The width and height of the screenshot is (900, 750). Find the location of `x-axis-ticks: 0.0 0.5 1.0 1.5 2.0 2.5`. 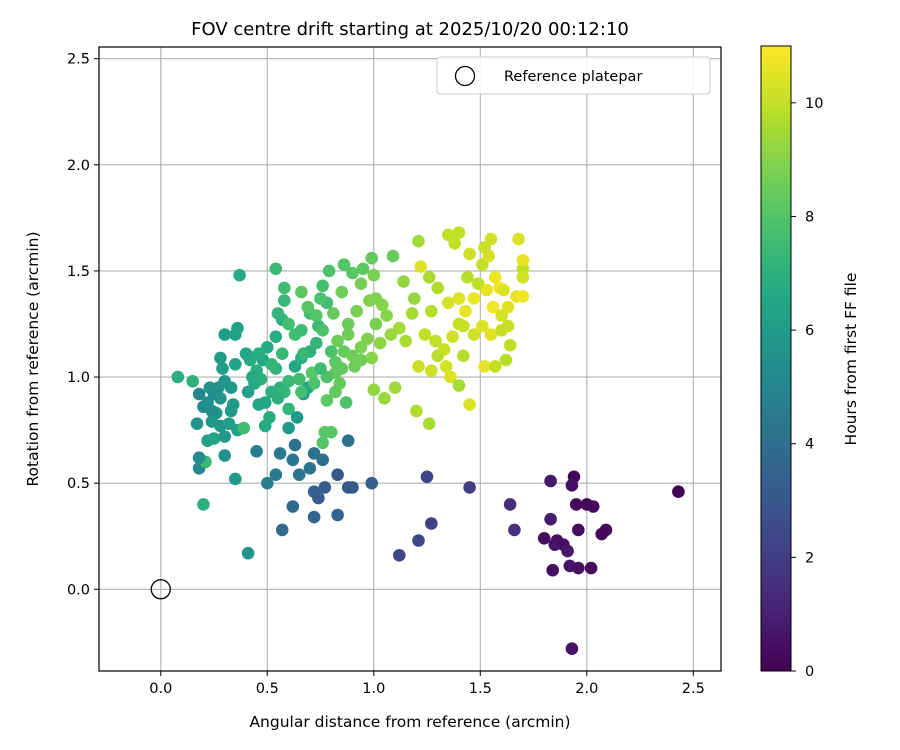

x-axis-ticks: 0.0 0.5 1.0 1.5 2.0 2.5 is located at coordinates (427, 684).